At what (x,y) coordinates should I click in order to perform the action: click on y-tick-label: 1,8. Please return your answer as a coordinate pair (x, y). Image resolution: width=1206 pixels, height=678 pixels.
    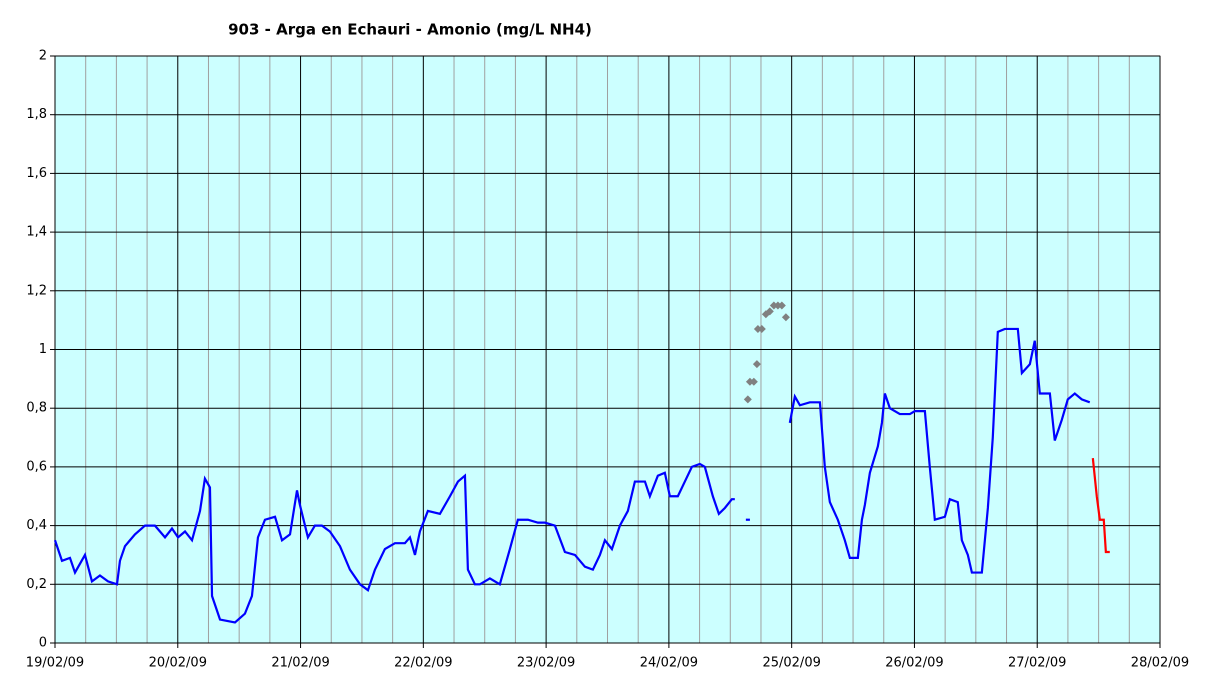
    Looking at the image, I should click on (36, 114).